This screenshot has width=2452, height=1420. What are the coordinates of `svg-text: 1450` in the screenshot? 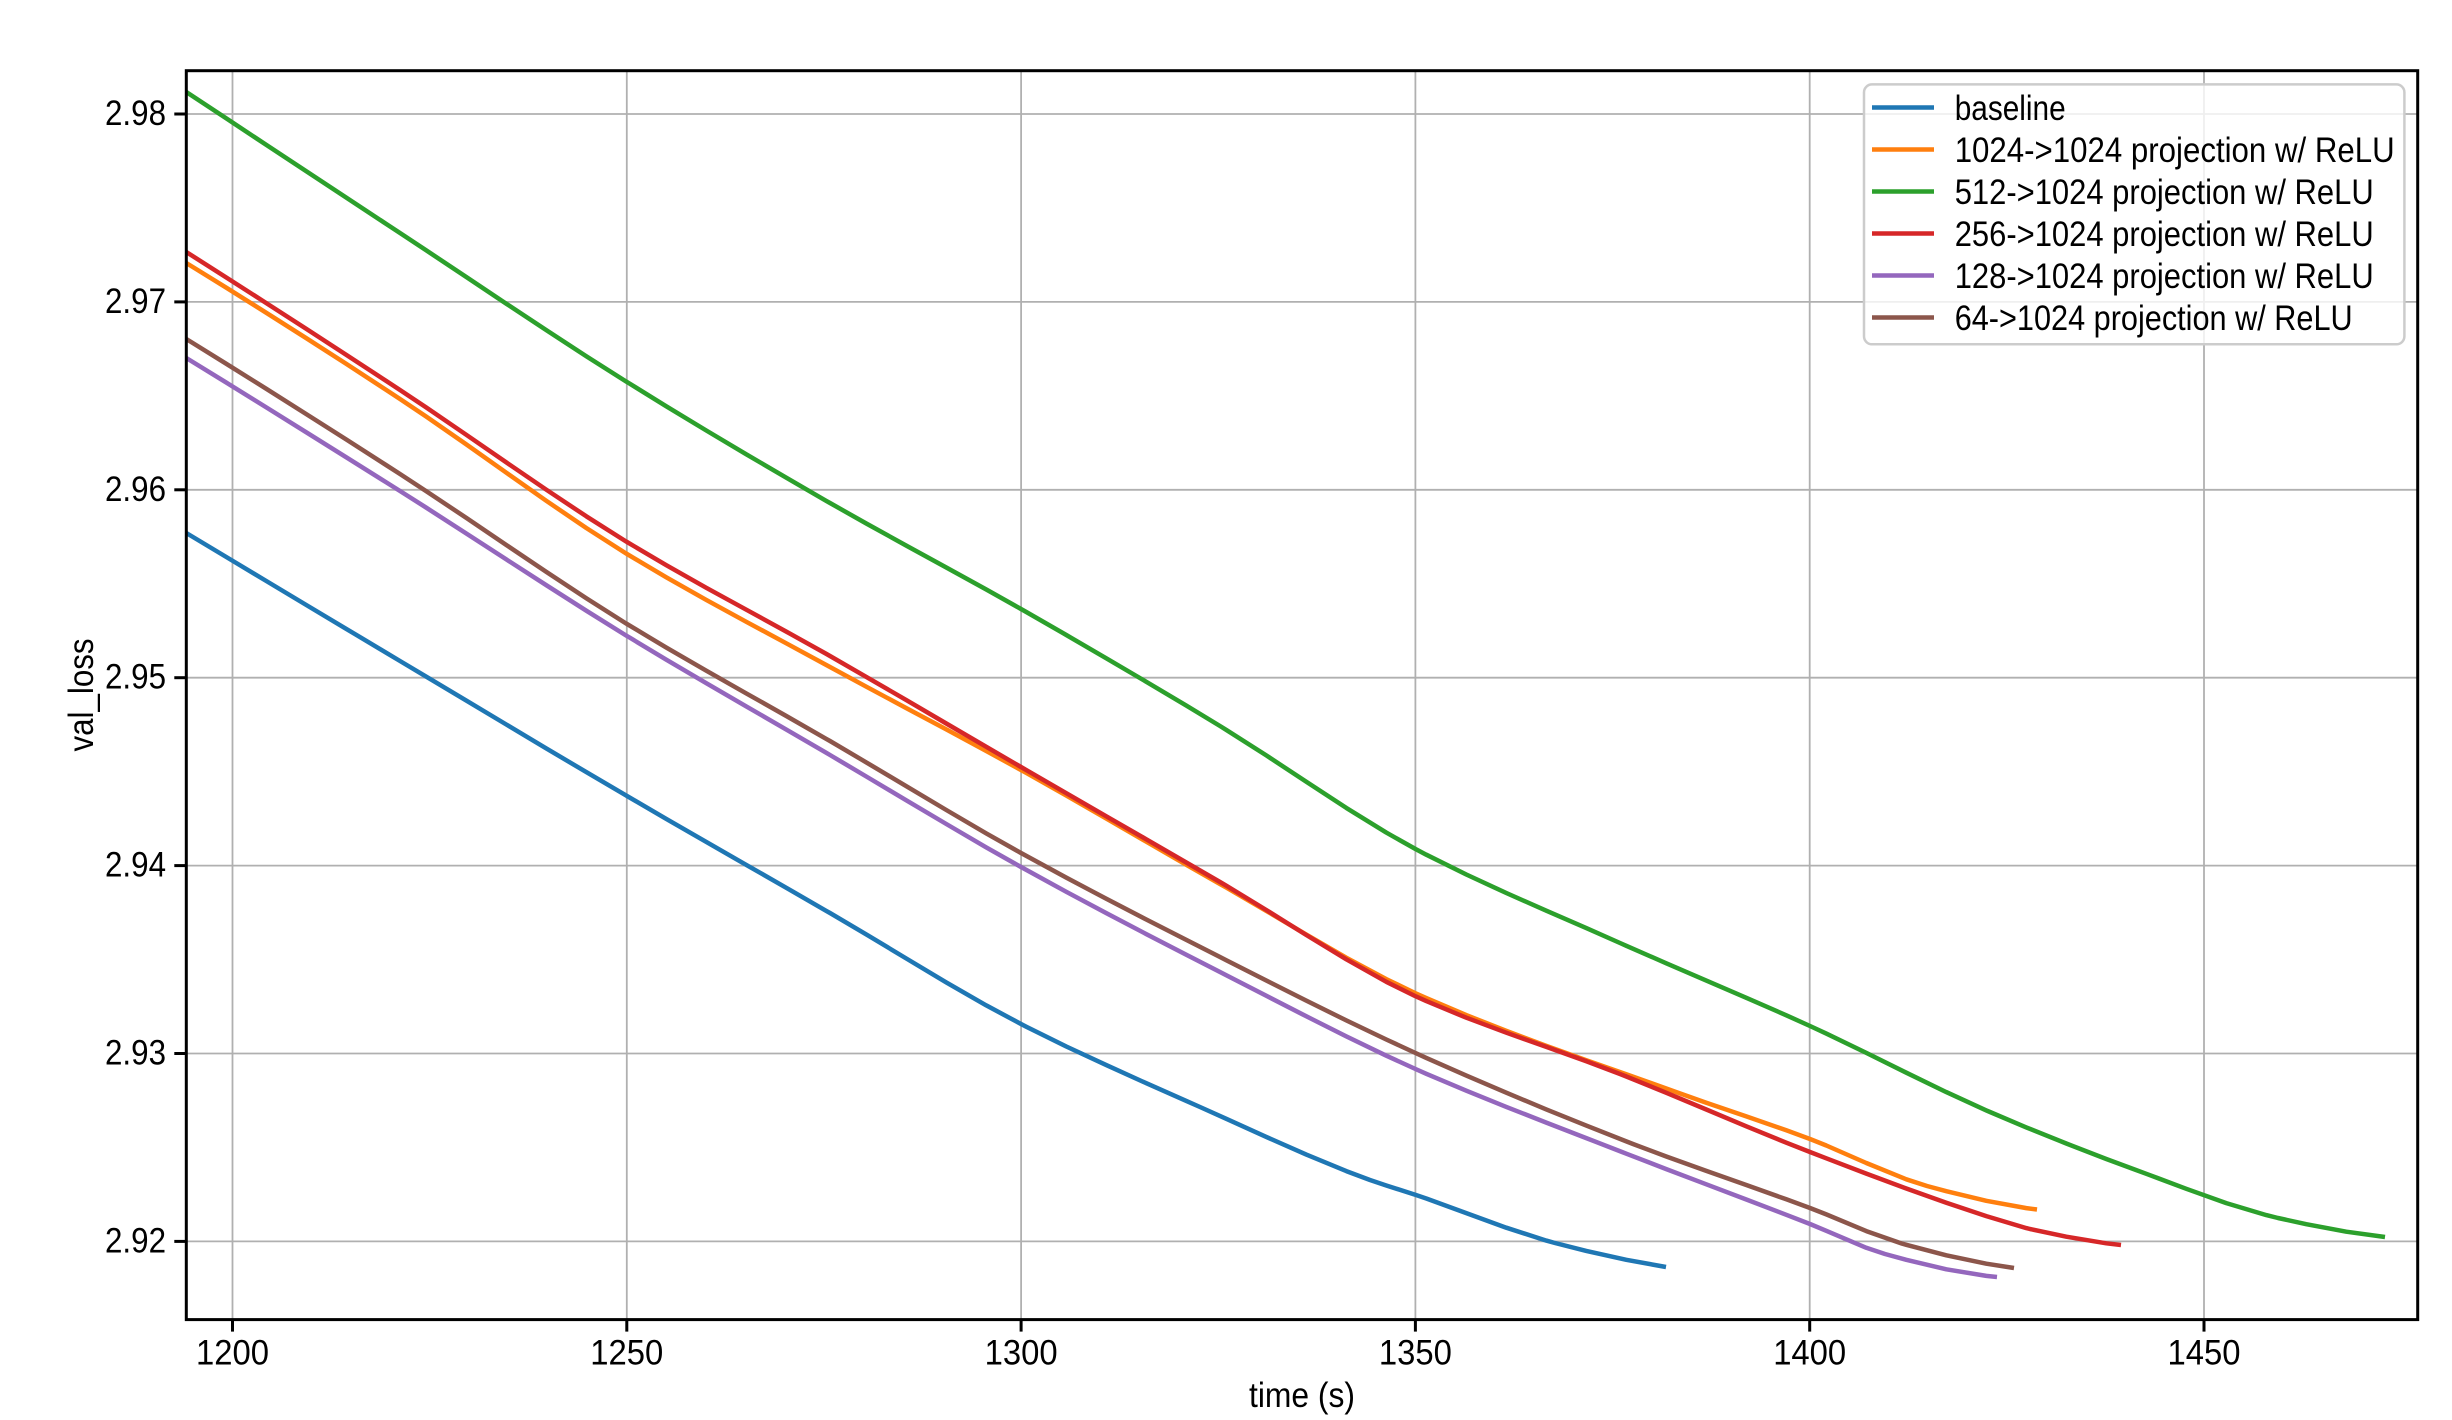 It's located at (2204, 1352).